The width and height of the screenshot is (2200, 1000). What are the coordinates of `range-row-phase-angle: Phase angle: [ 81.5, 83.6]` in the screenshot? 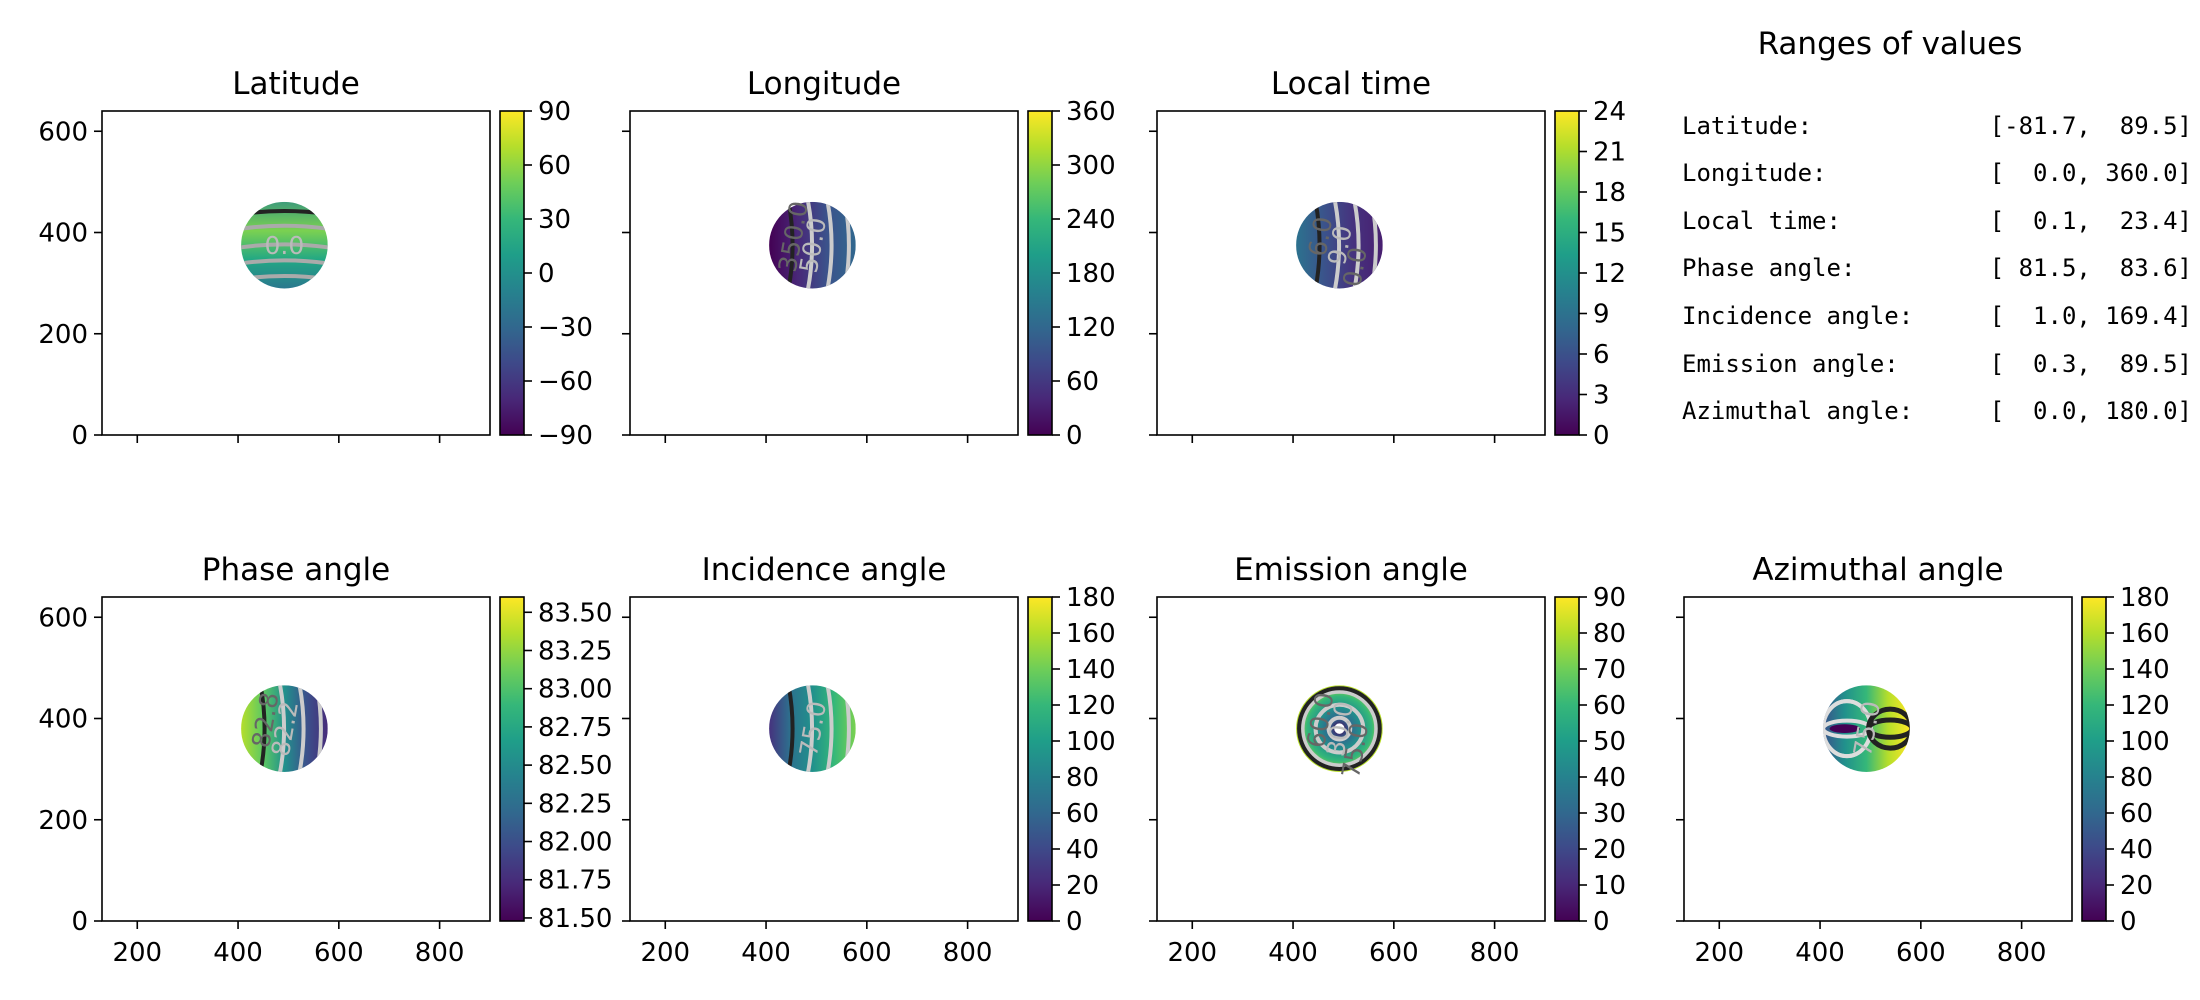 It's located at (1937, 269).